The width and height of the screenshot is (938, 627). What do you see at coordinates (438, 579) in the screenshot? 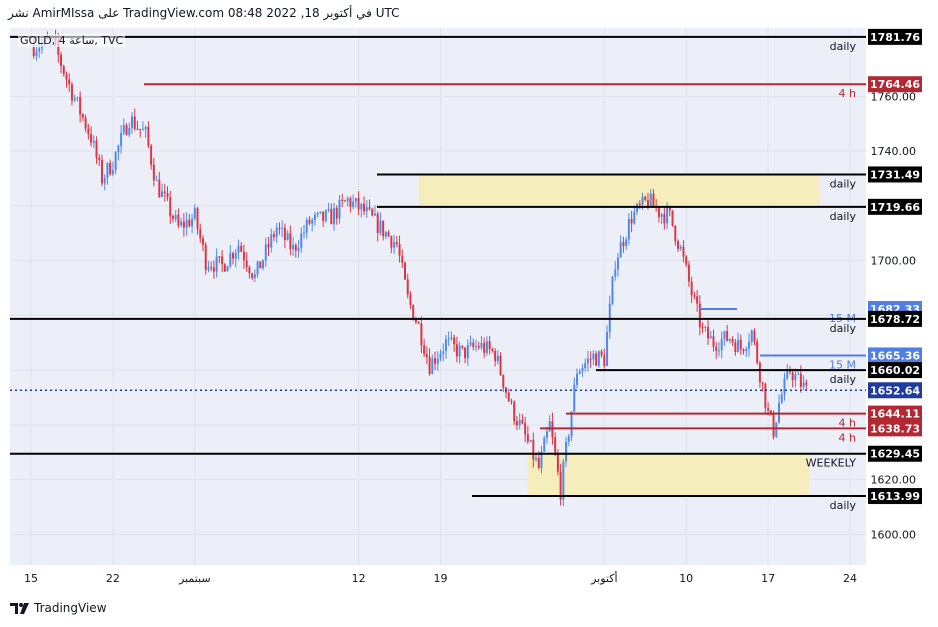
I see `time-scale` at bounding box center [438, 579].